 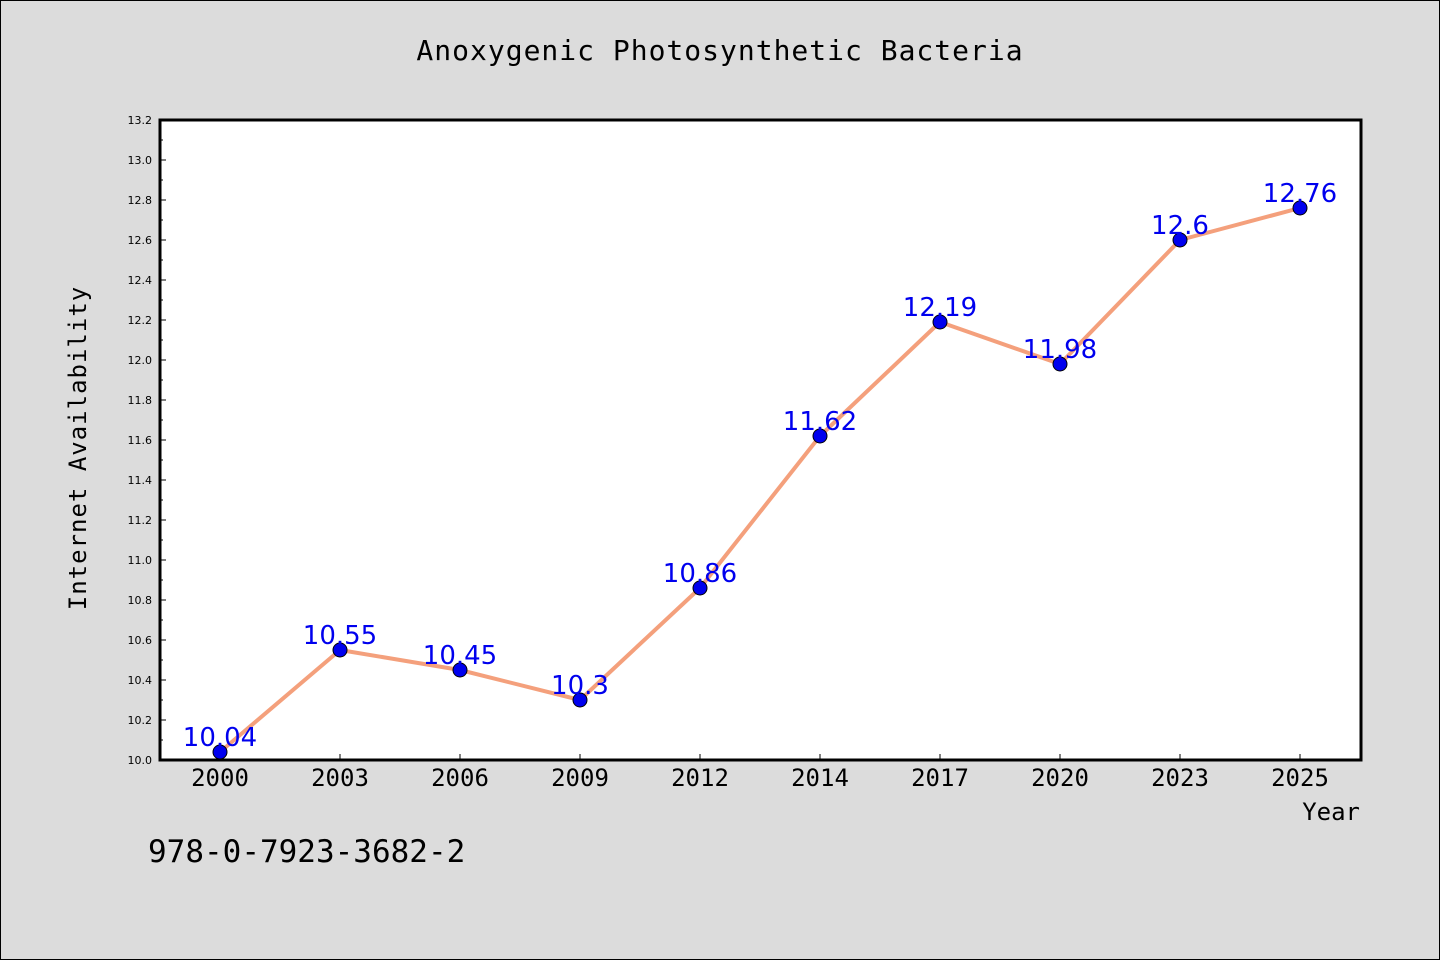 What do you see at coordinates (140, 240) in the screenshot?
I see `y-tick-label: 12.6` at bounding box center [140, 240].